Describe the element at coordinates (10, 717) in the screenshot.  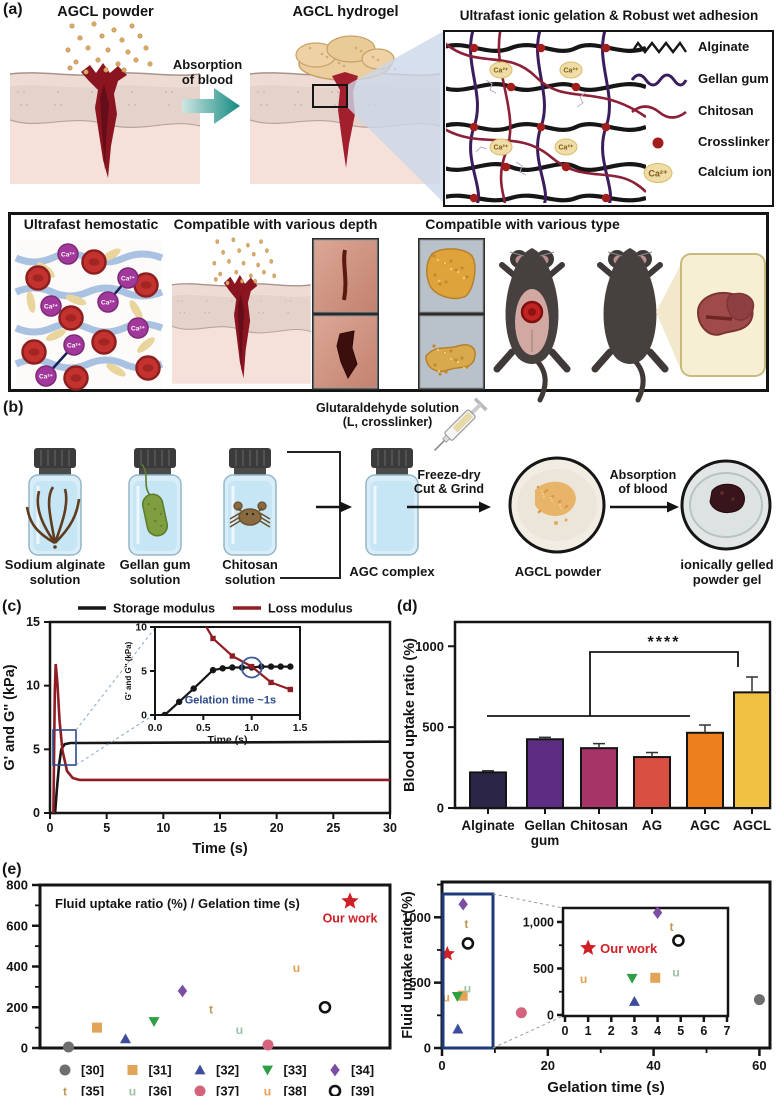
I see `svg-text: G' and G'' (kPa)` at that location.